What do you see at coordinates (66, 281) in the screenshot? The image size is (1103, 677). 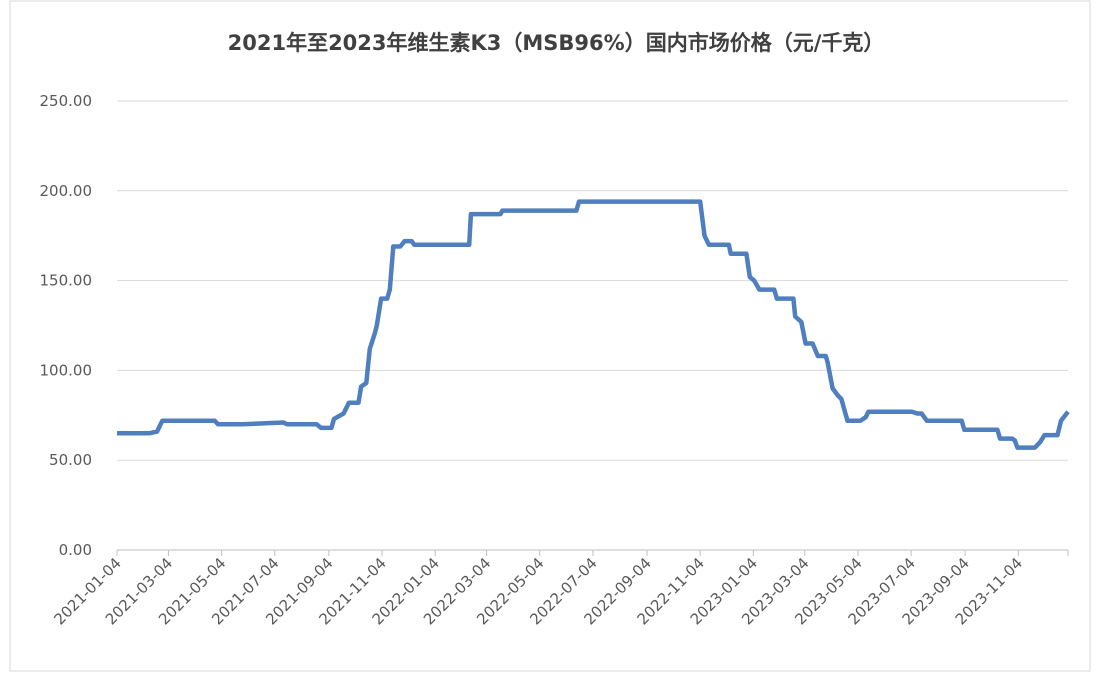 I see `y-tick-label: 150.00` at bounding box center [66, 281].